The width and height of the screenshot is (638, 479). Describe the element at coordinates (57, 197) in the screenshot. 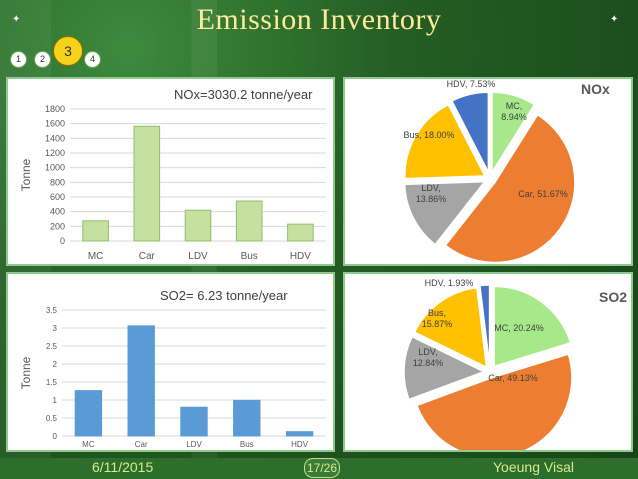

I see `y-tick-label: 600` at that location.